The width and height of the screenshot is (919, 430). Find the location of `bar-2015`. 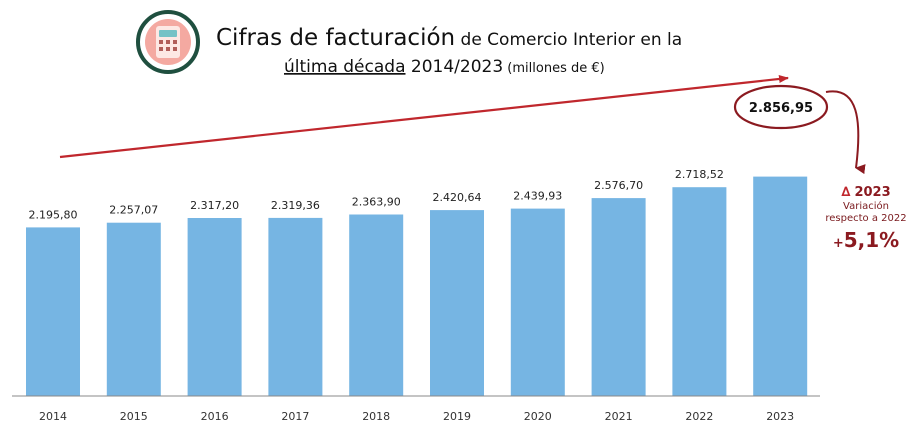

bar-2015 is located at coordinates (133, 309).